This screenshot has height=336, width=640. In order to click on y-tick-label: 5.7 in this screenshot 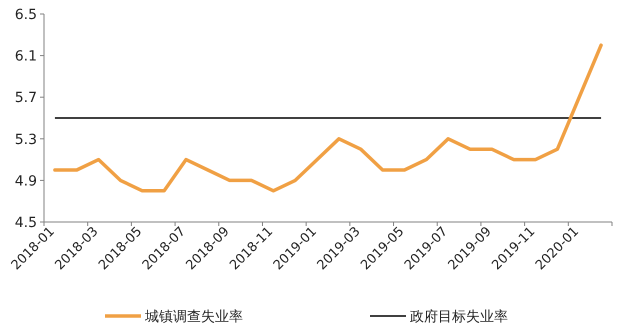, I will do `click(25, 98)`.